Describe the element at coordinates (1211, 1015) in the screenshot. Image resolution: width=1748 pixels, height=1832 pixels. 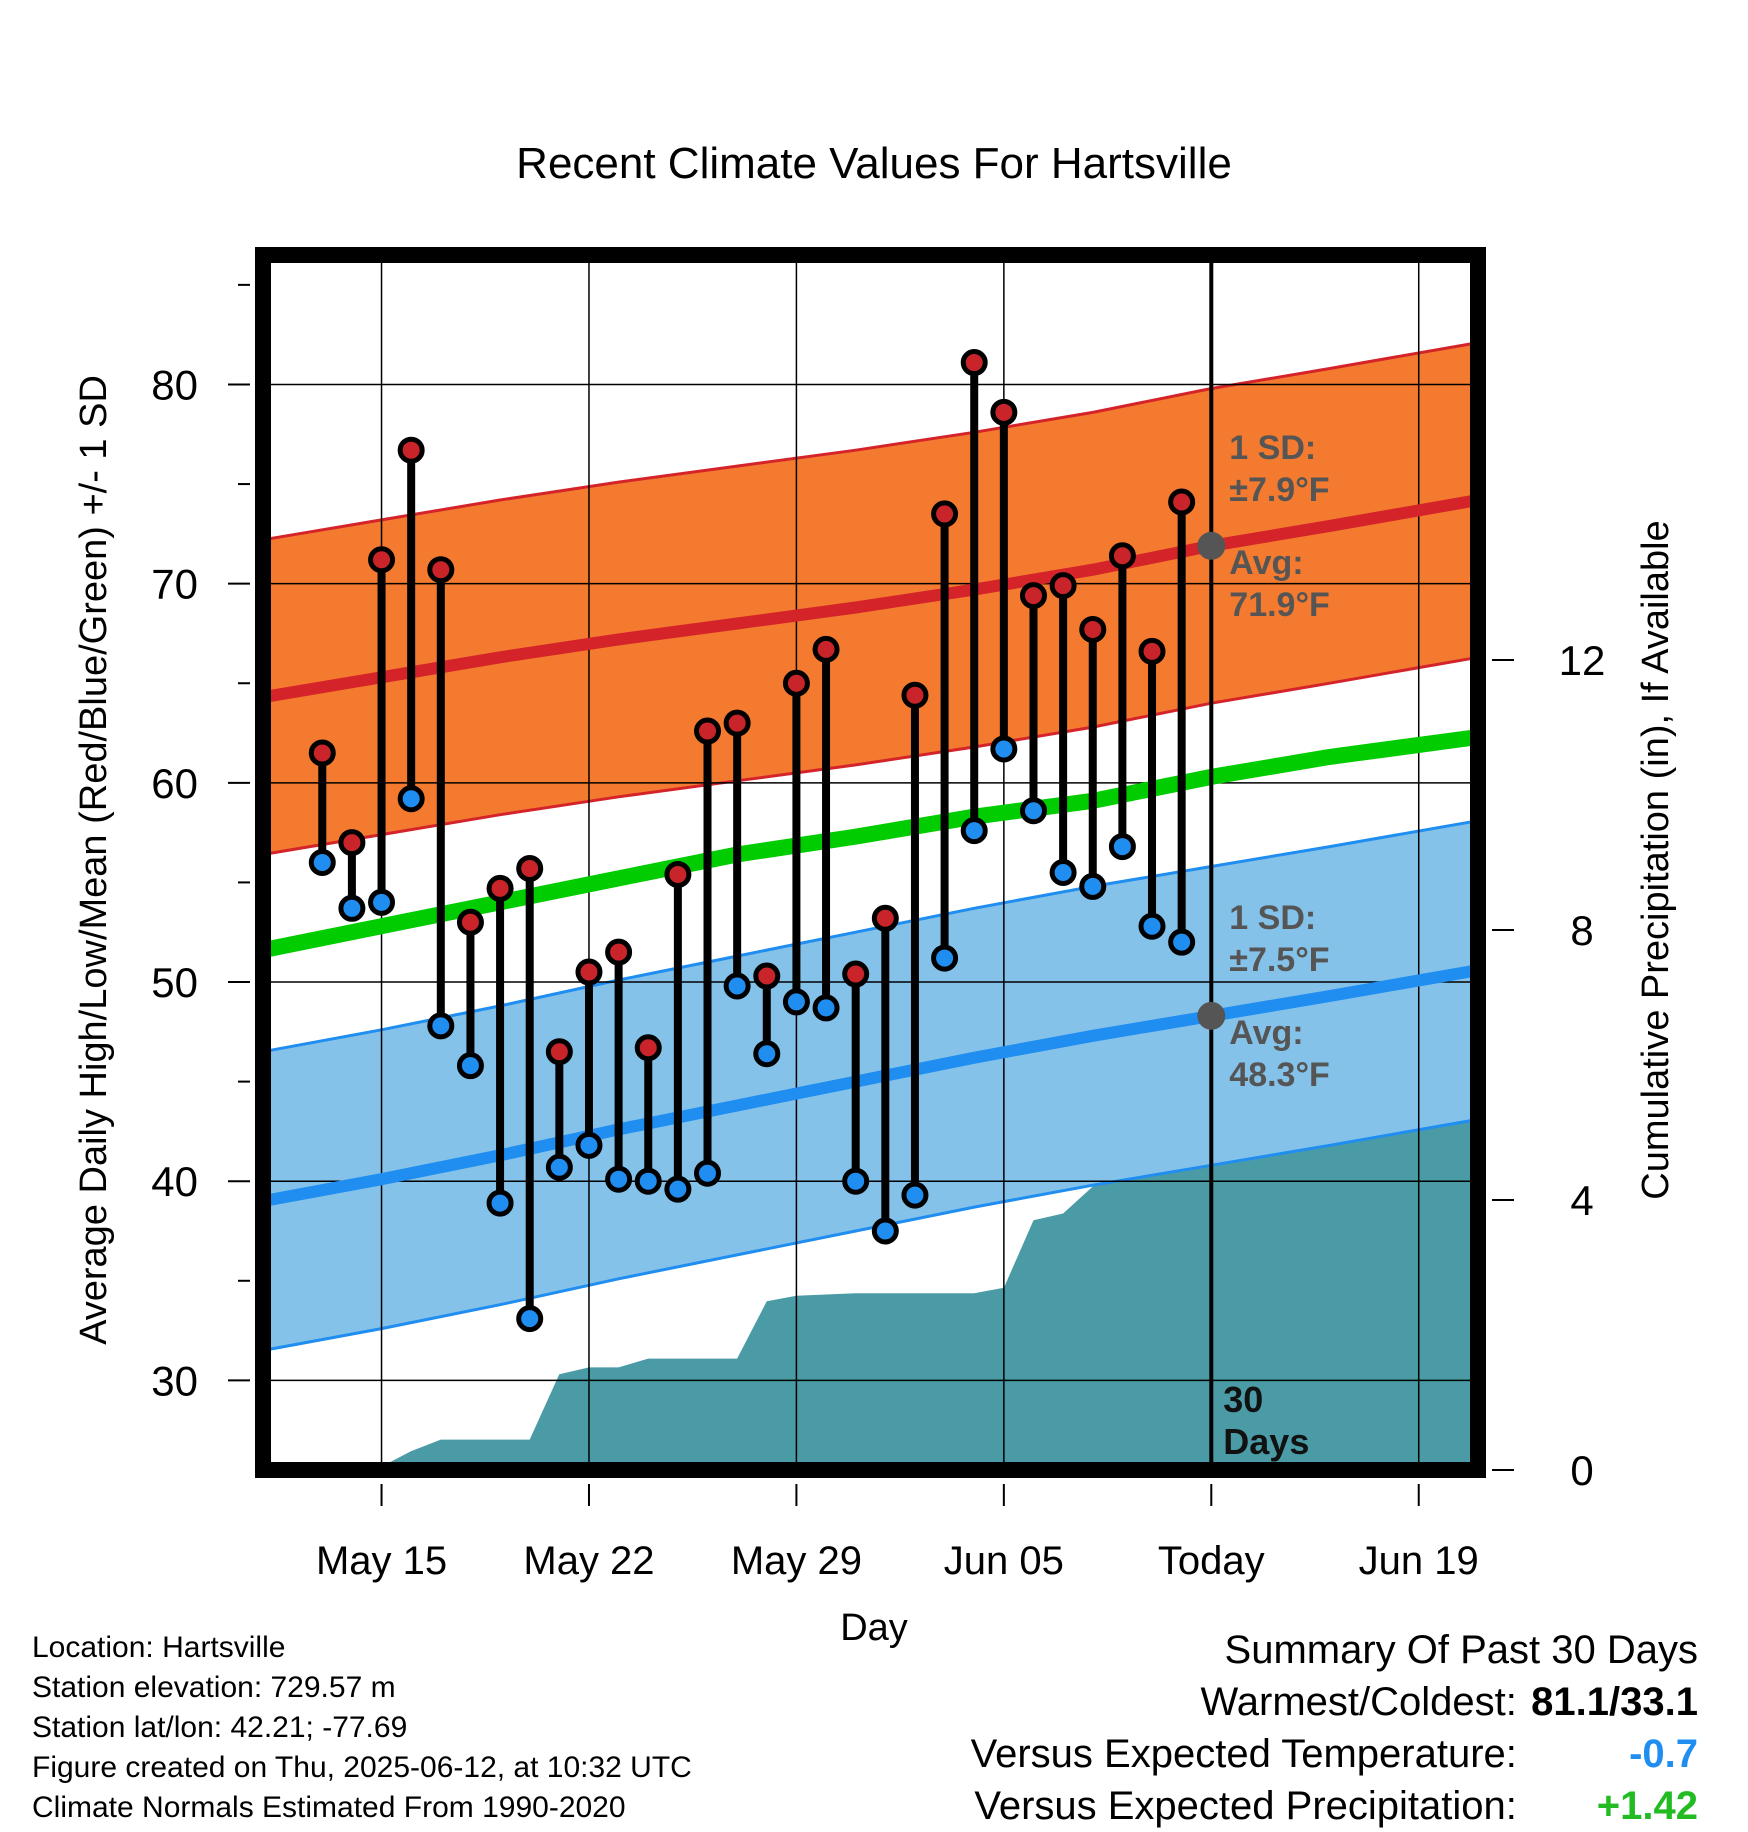
I see `today-low-normal-marker` at that location.